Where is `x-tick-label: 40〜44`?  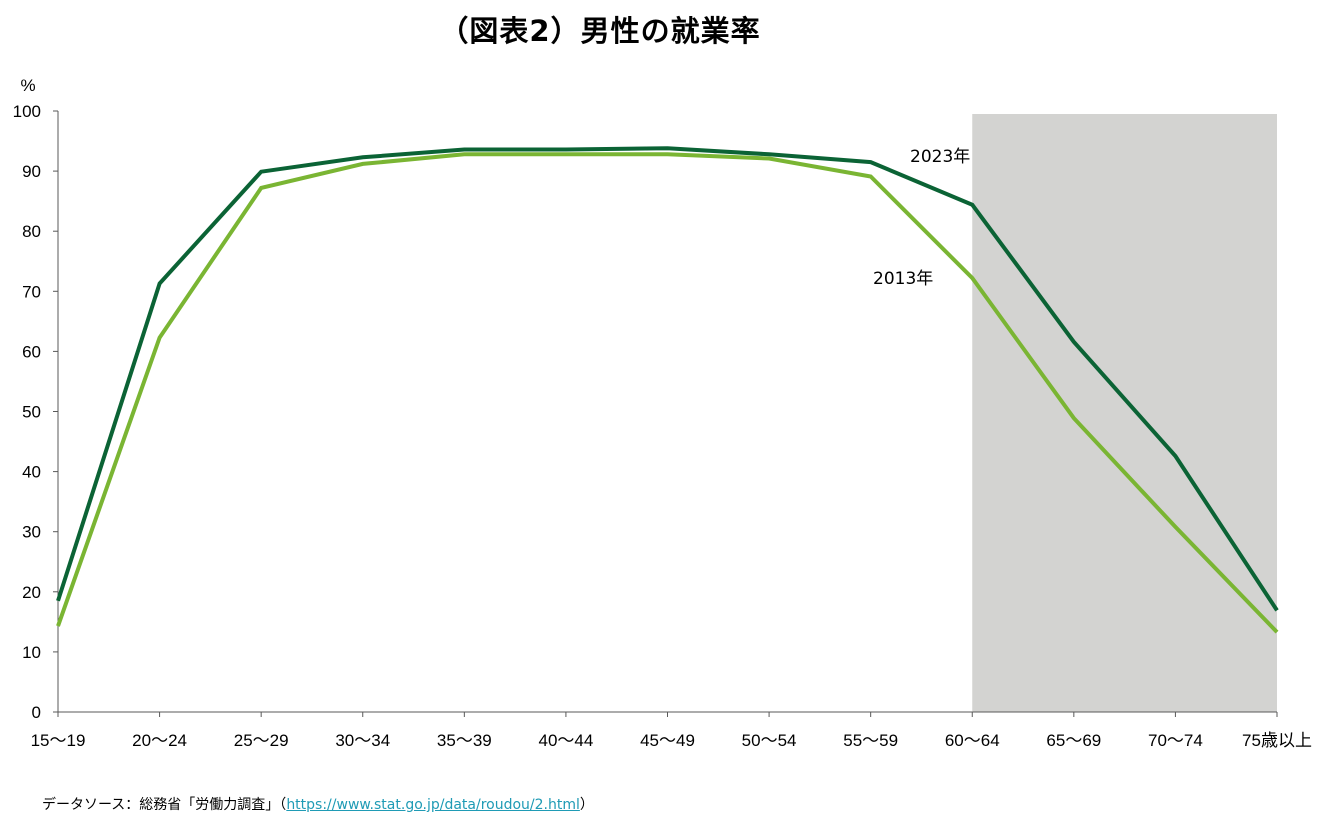 x-tick-label: 40〜44 is located at coordinates (566, 740).